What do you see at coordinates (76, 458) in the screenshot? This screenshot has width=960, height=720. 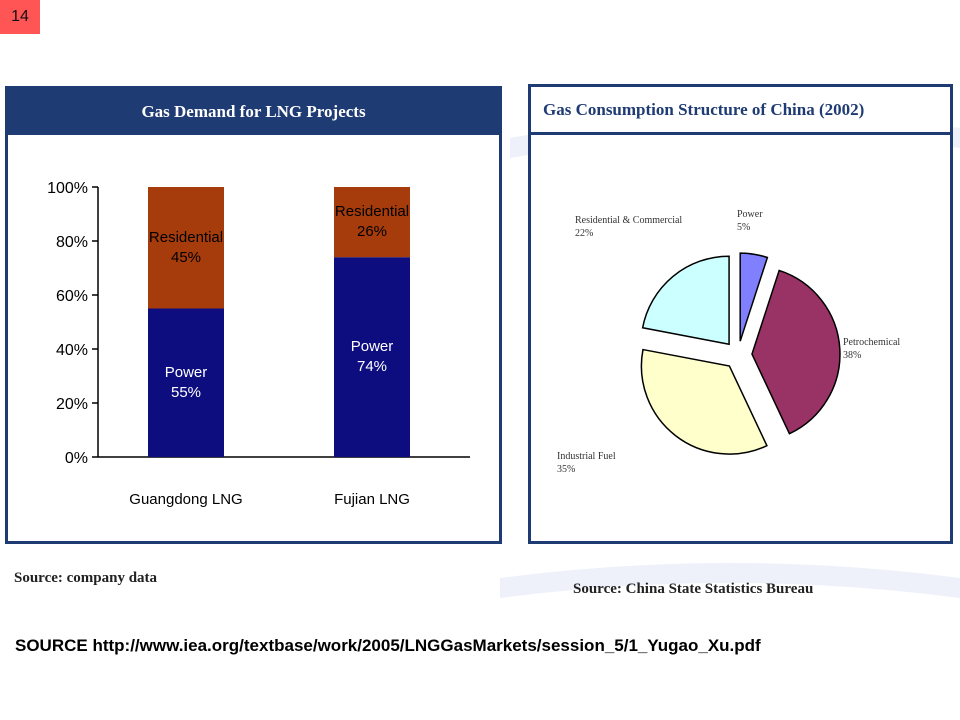 I see `y-tick-label: 0%` at bounding box center [76, 458].